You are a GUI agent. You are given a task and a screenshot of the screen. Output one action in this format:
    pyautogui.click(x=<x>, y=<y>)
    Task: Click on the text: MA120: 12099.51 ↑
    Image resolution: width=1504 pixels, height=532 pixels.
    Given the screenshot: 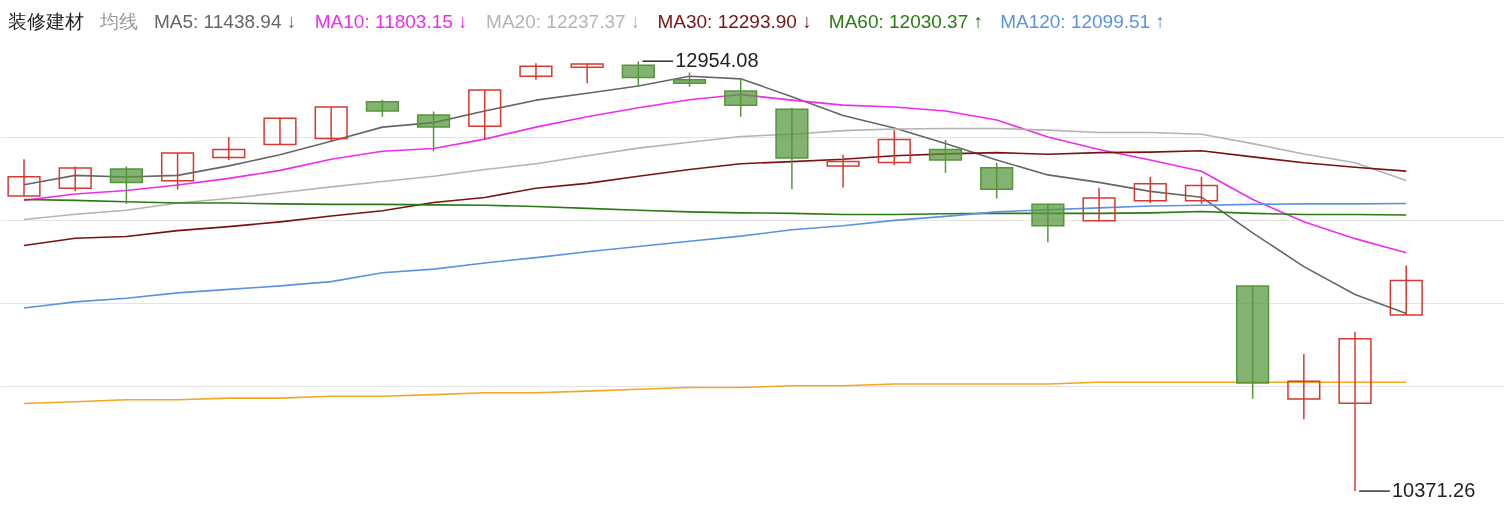 What is the action you would take?
    pyautogui.click(x=1082, y=21)
    